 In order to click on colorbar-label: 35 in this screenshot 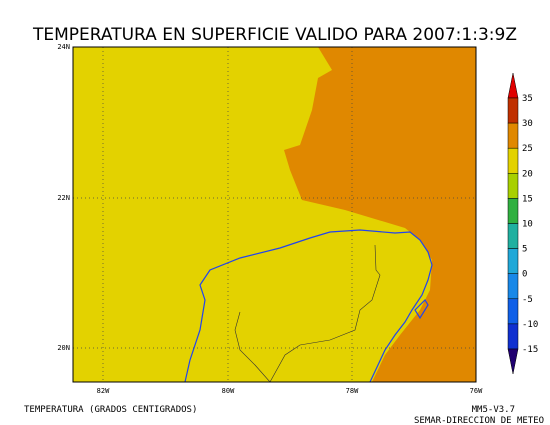, I will do `click(527, 99)`.